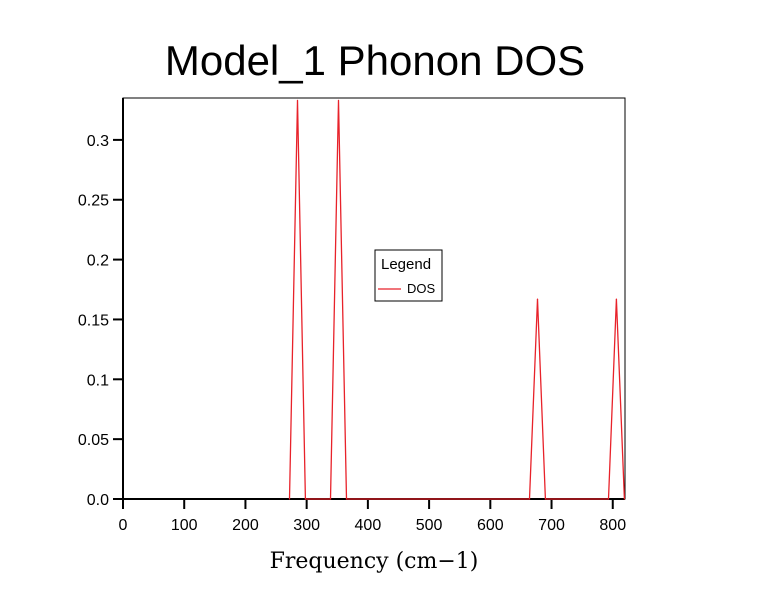 The image size is (771, 600). What do you see at coordinates (551, 525) in the screenshot?
I see `x-tick-label: 700` at bounding box center [551, 525].